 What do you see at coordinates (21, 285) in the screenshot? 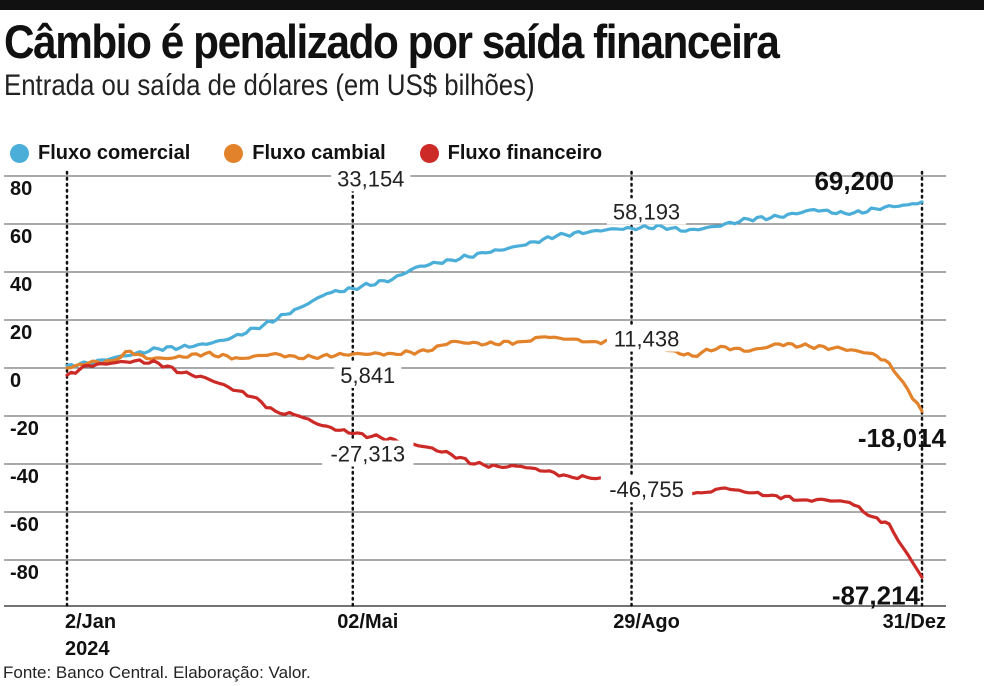
I see `y-tick-label: 40` at bounding box center [21, 285].